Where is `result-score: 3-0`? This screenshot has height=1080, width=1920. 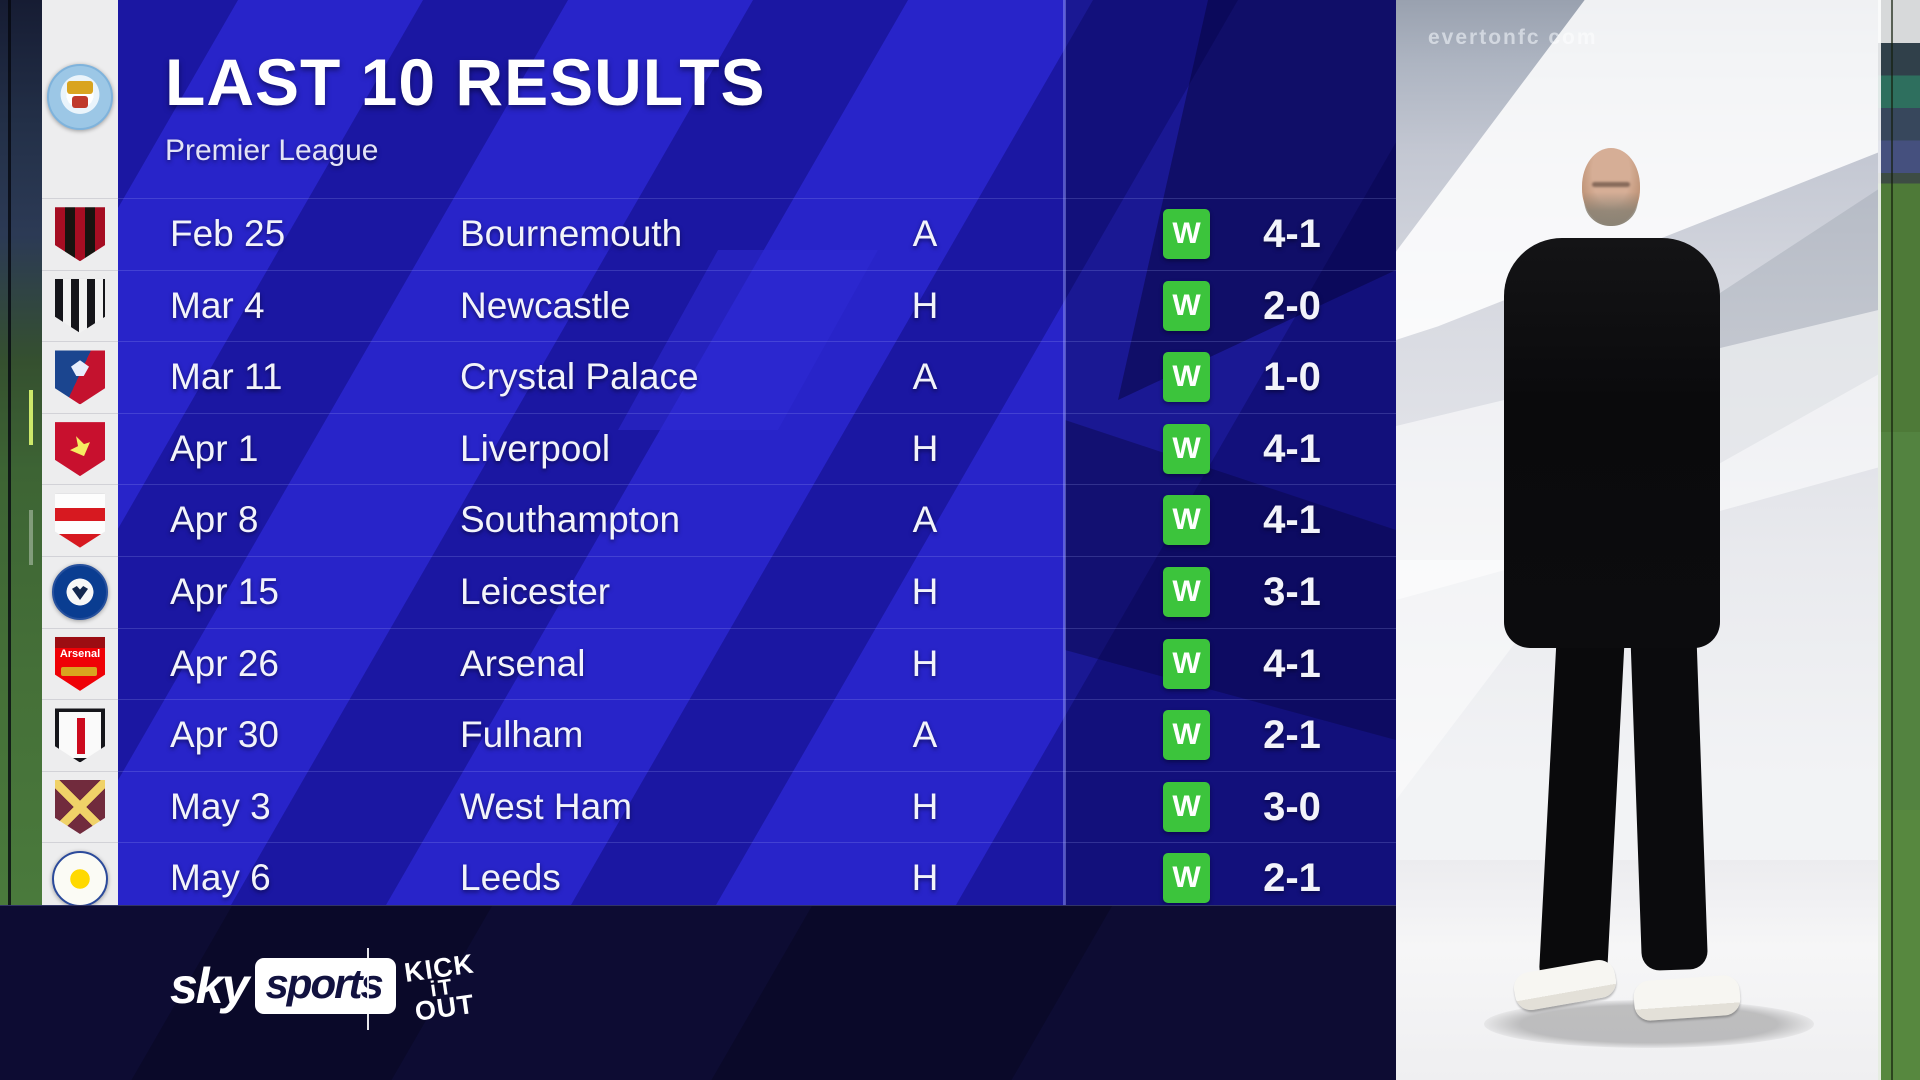
result-score: 3-0 is located at coordinates (1292, 806).